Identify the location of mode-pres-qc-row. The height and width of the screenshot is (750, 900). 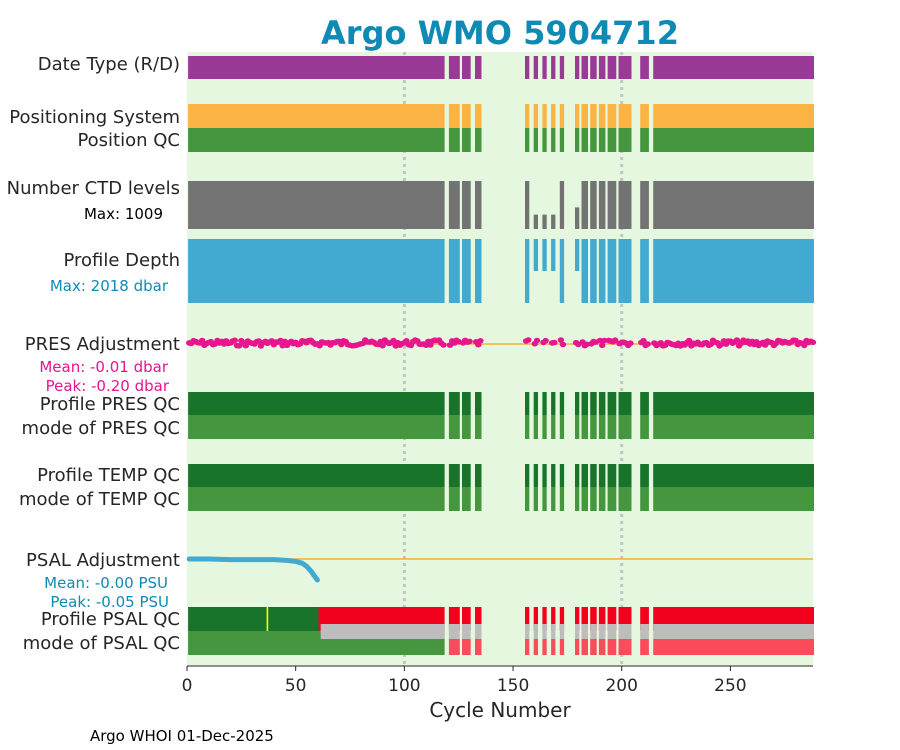
(501, 427).